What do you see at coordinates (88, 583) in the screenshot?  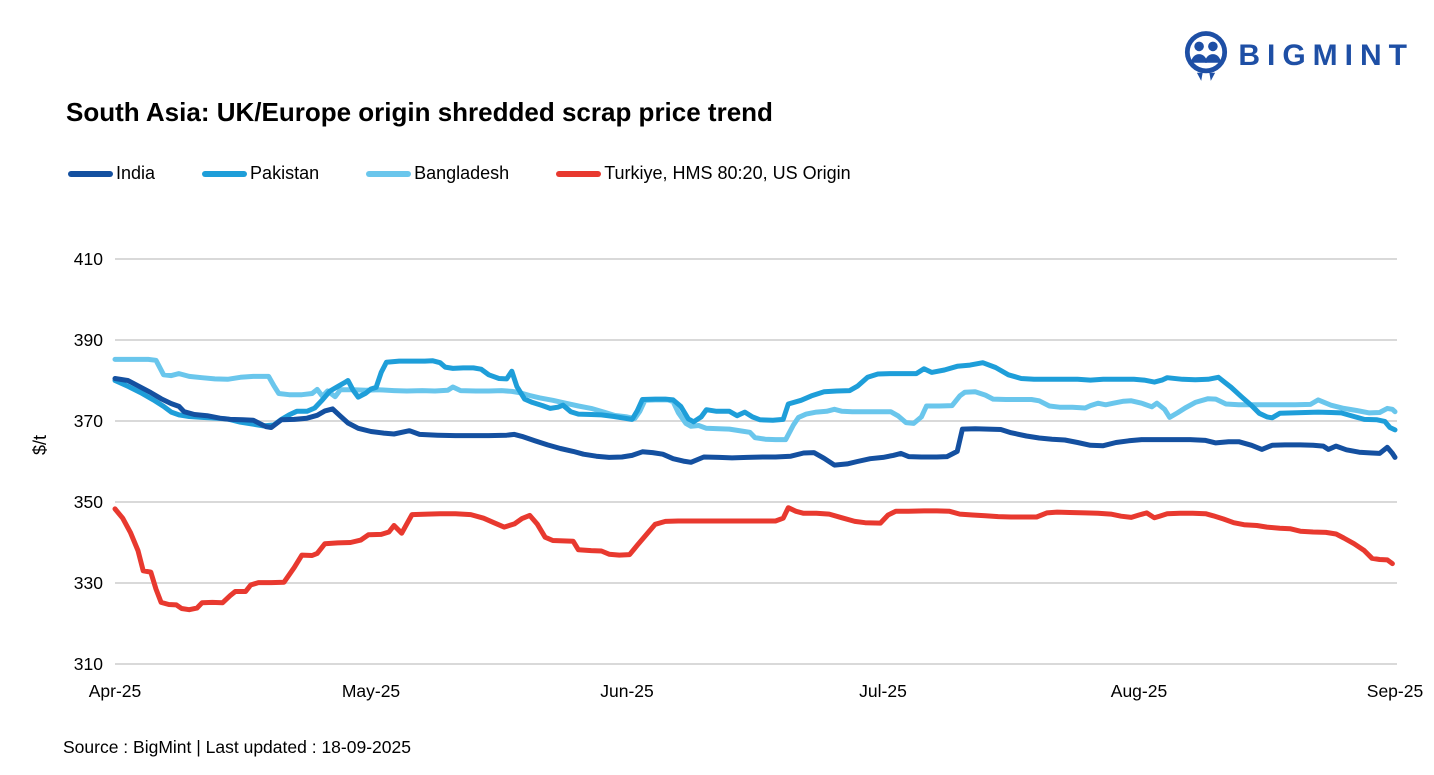 I see `y-axis-tick-label: 330` at bounding box center [88, 583].